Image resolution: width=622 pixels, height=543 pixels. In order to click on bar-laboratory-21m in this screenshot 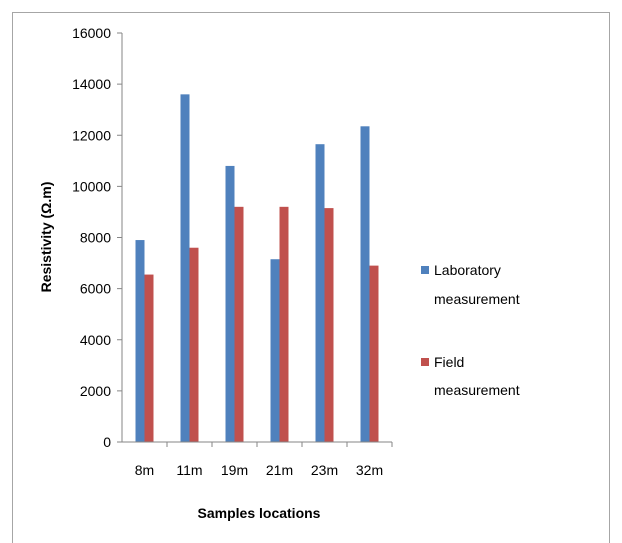, I will do `click(275, 350)`.